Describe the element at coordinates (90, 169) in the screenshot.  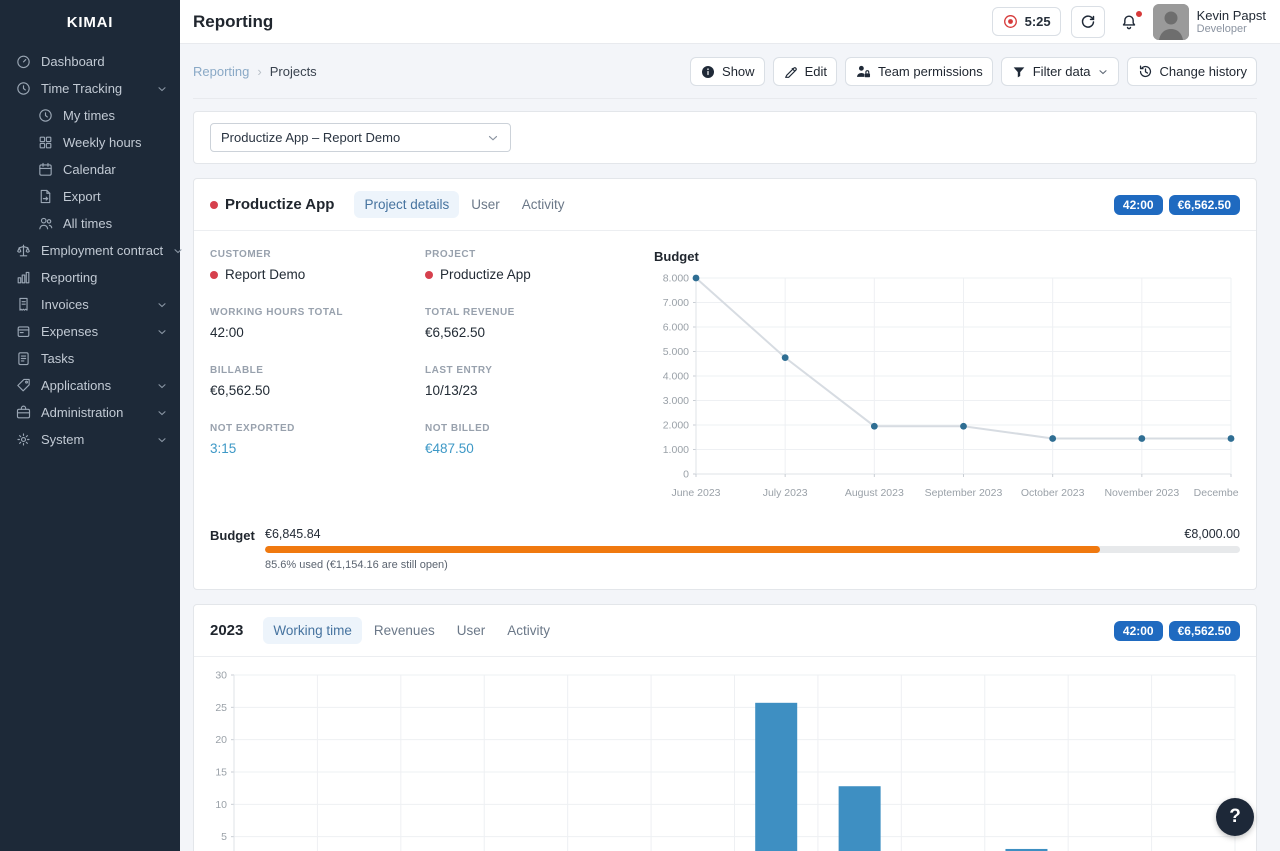
I see `sidebar-item-calendar: Calendar` at that location.